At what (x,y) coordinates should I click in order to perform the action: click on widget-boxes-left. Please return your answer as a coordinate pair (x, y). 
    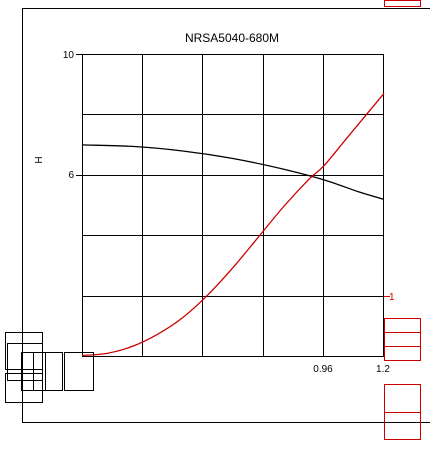
    Looking at the image, I should click on (49, 367).